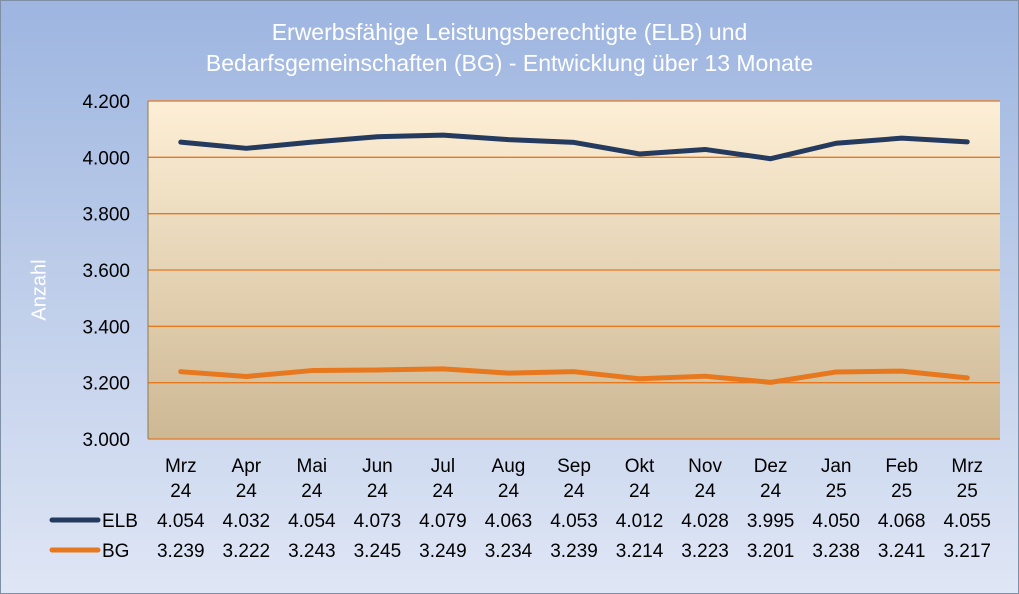  What do you see at coordinates (106, 384) in the screenshot?
I see `y-tick-label: 3.200` at bounding box center [106, 384].